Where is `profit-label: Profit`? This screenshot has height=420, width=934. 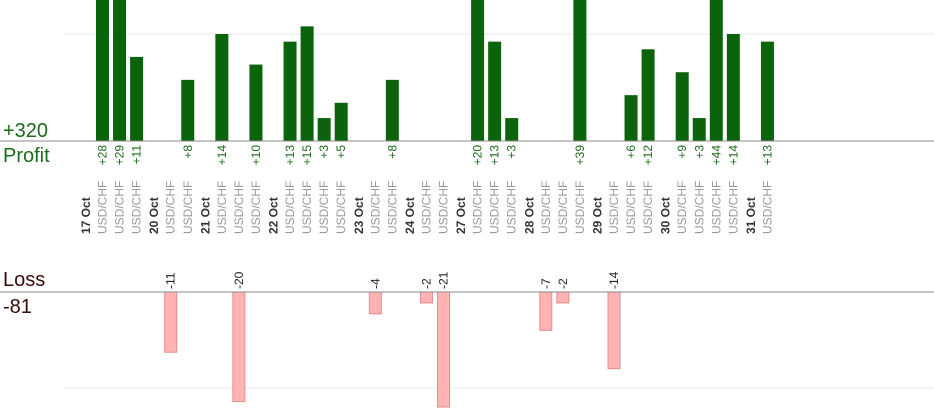
profit-label: Profit is located at coordinates (26, 156).